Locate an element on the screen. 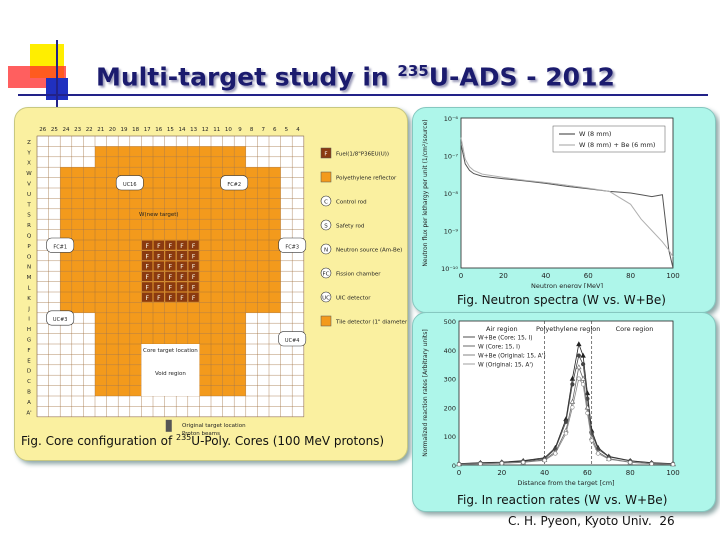 The image size is (720, 540). column-label: 13 is located at coordinates (193, 130).